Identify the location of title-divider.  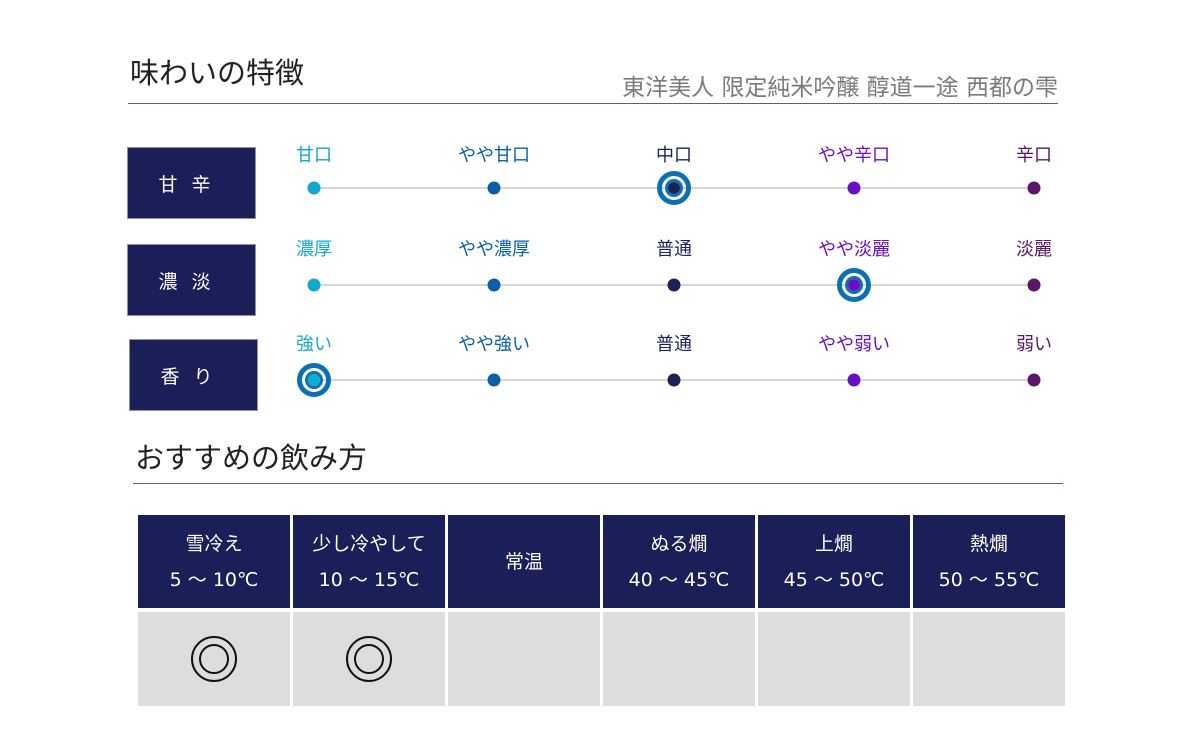
(593, 103).